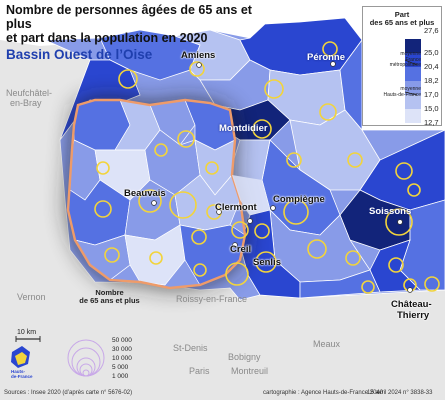 The height and width of the screenshot is (400, 445). Describe the element at coordinates (122, 340) in the screenshot. I see `count-value-1: 50 000` at that location.